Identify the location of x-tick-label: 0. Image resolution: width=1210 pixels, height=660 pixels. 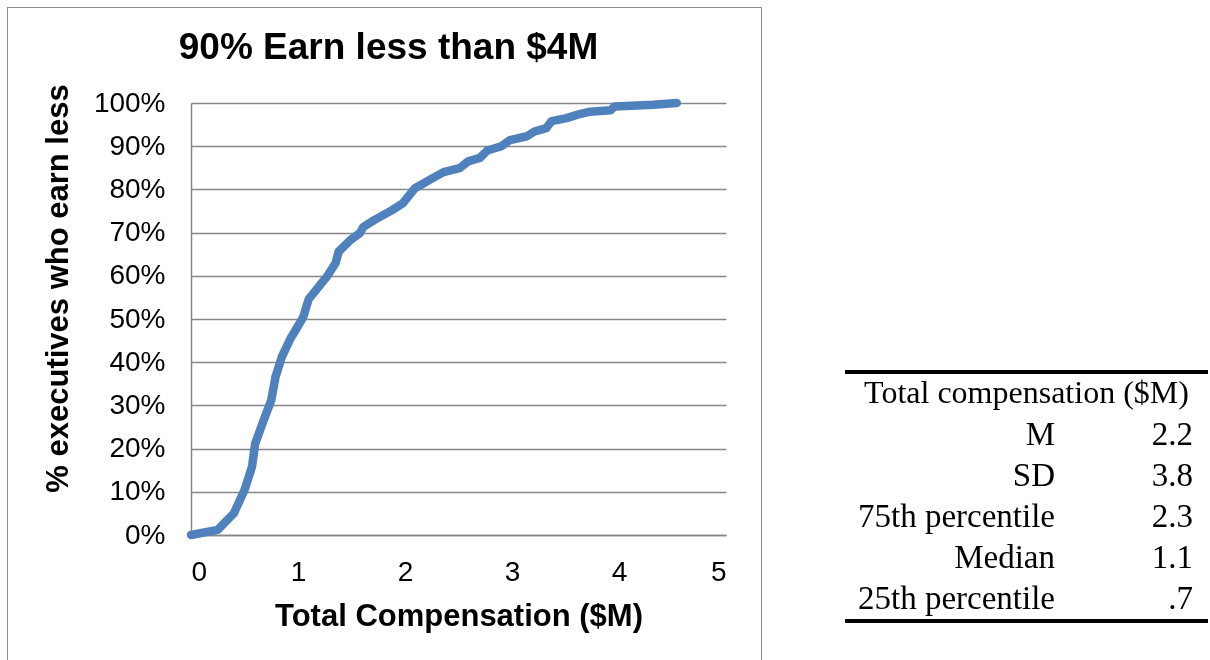
(199, 571).